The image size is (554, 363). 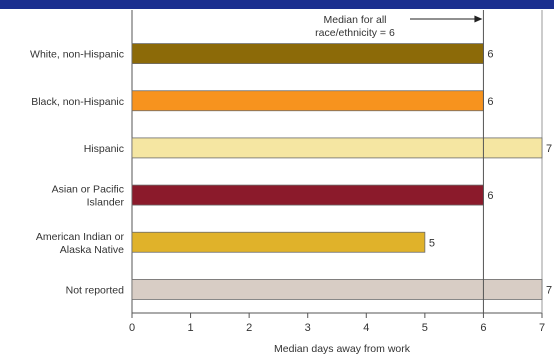 What do you see at coordinates (483, 328) in the screenshot?
I see `x-tick-label: 6` at bounding box center [483, 328].